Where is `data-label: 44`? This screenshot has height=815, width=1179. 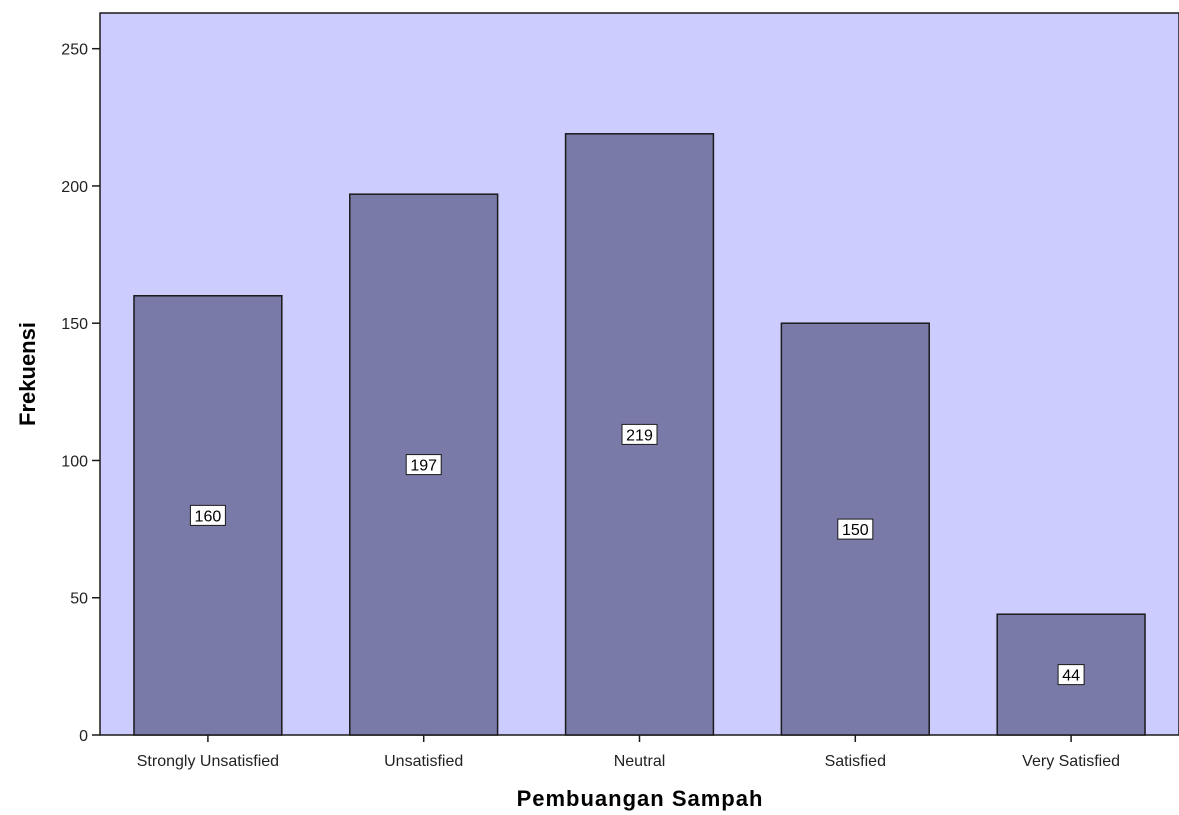
data-label: 44 is located at coordinates (1071, 676).